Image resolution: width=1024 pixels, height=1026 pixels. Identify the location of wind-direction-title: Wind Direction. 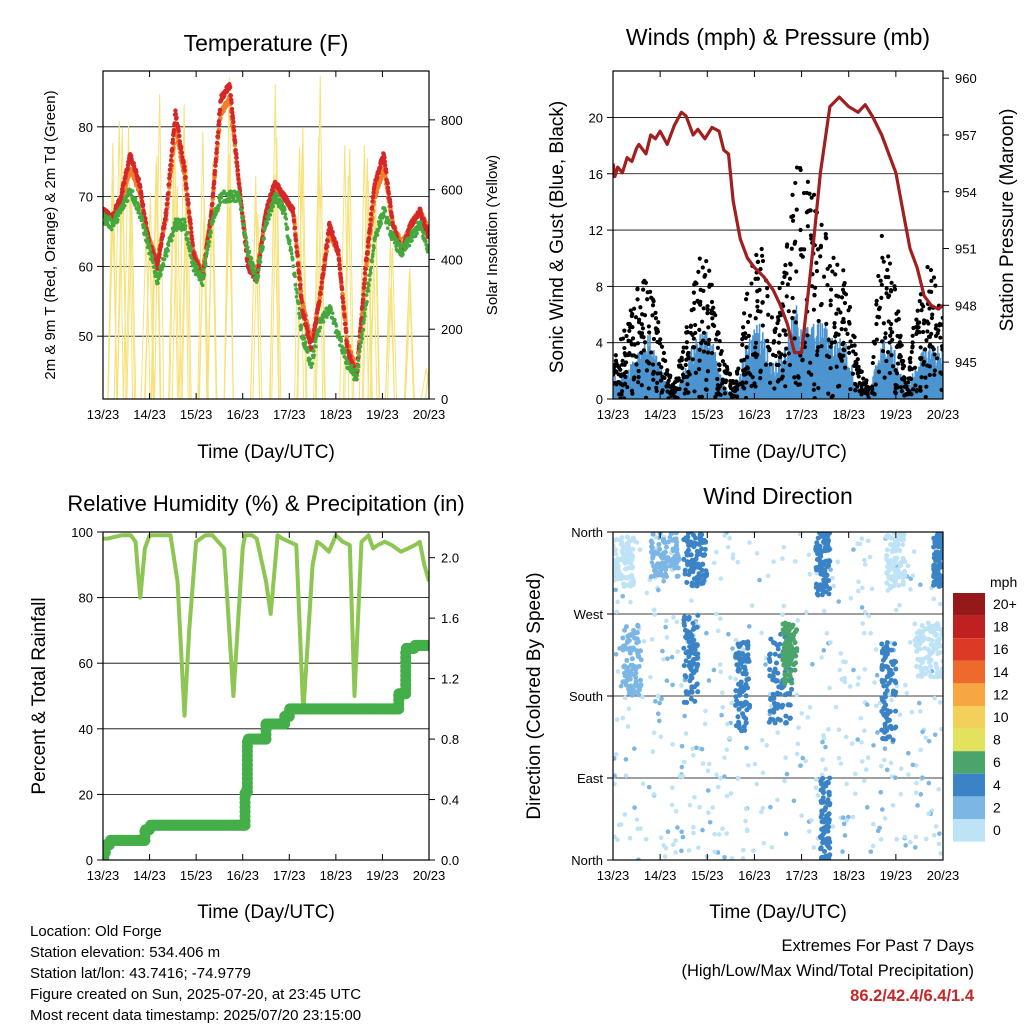
(778, 496).